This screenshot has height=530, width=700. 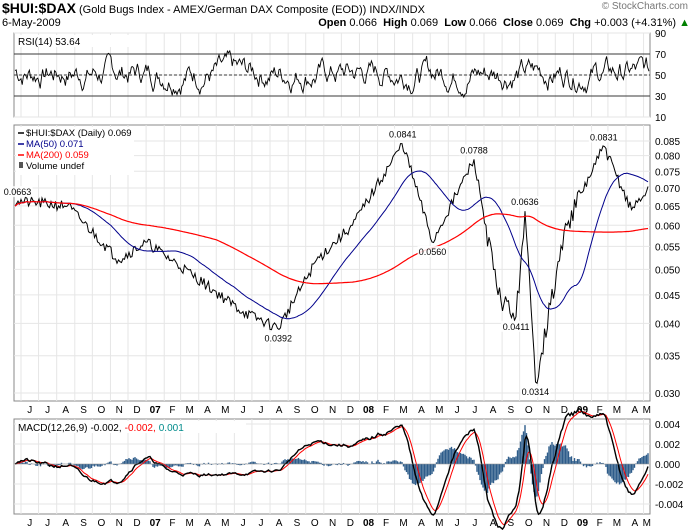 What do you see at coordinates (667, 270) in the screenshot?
I see `price-tick-label: 0.050` at bounding box center [667, 270].